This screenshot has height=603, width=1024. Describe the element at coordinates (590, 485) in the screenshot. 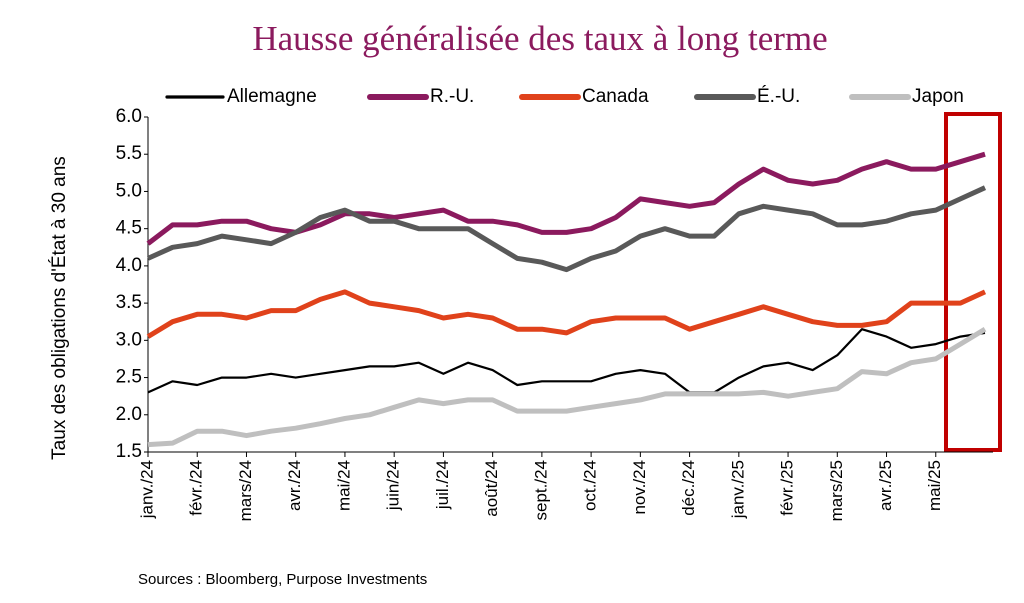

I see `x-tick-label: oct./24` at that location.